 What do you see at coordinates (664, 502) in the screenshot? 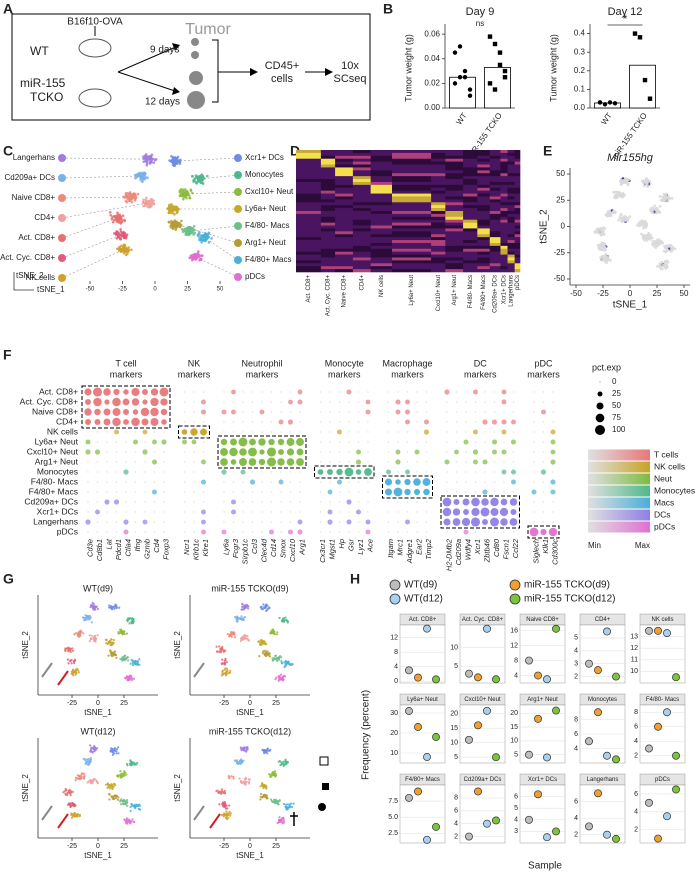
I see `legend-label: Macs` at bounding box center [664, 502].